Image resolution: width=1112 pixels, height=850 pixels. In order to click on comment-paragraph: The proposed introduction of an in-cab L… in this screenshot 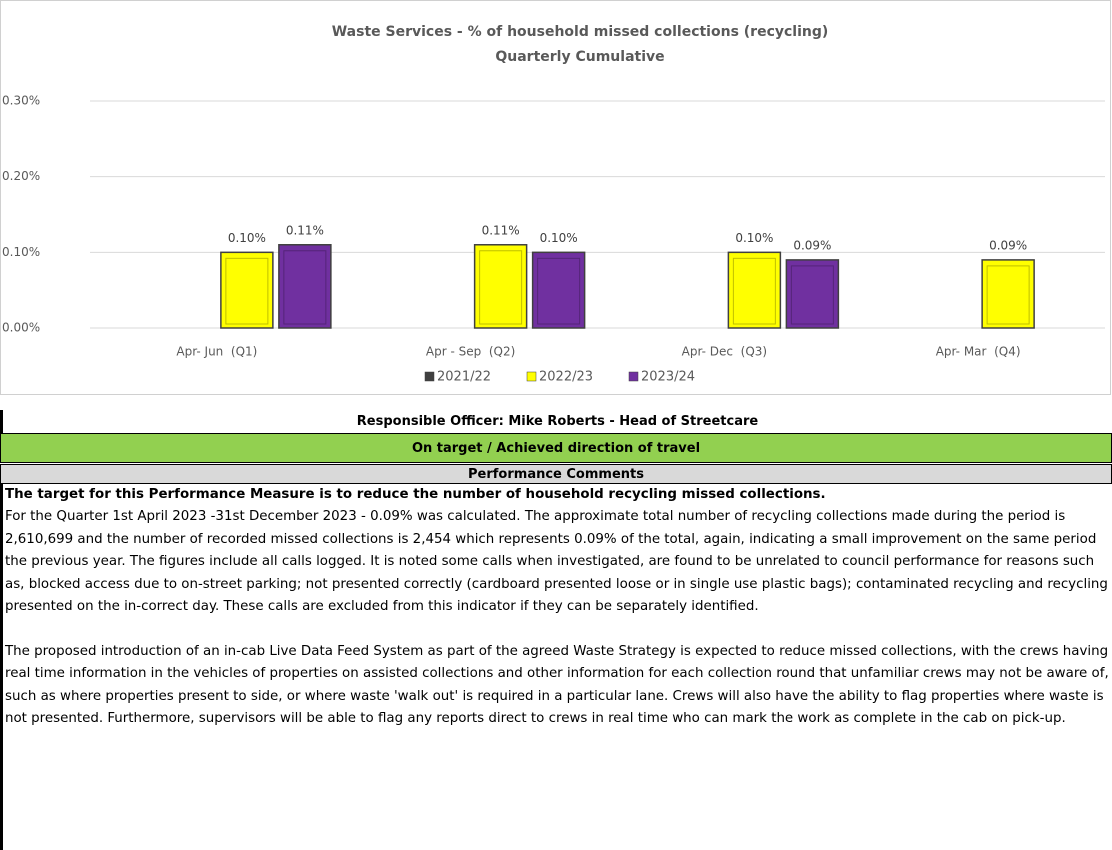, I will do `click(557, 685)`.